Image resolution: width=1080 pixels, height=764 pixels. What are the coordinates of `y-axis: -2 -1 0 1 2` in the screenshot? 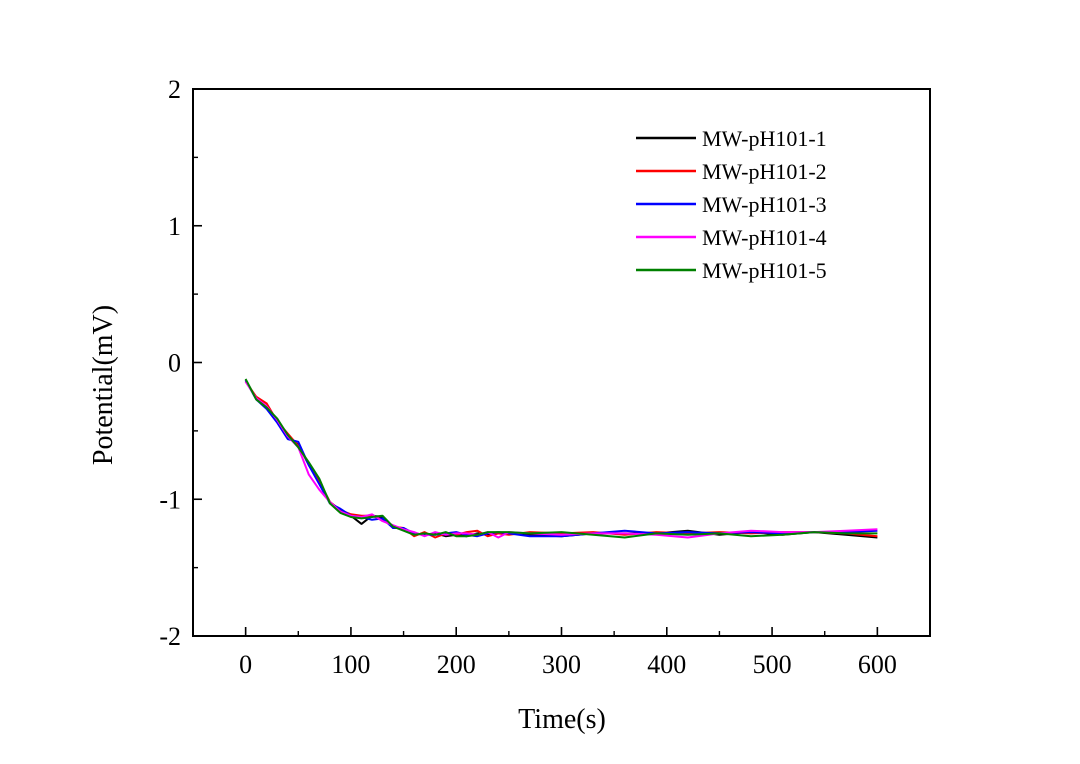 It's located at (180, 363).